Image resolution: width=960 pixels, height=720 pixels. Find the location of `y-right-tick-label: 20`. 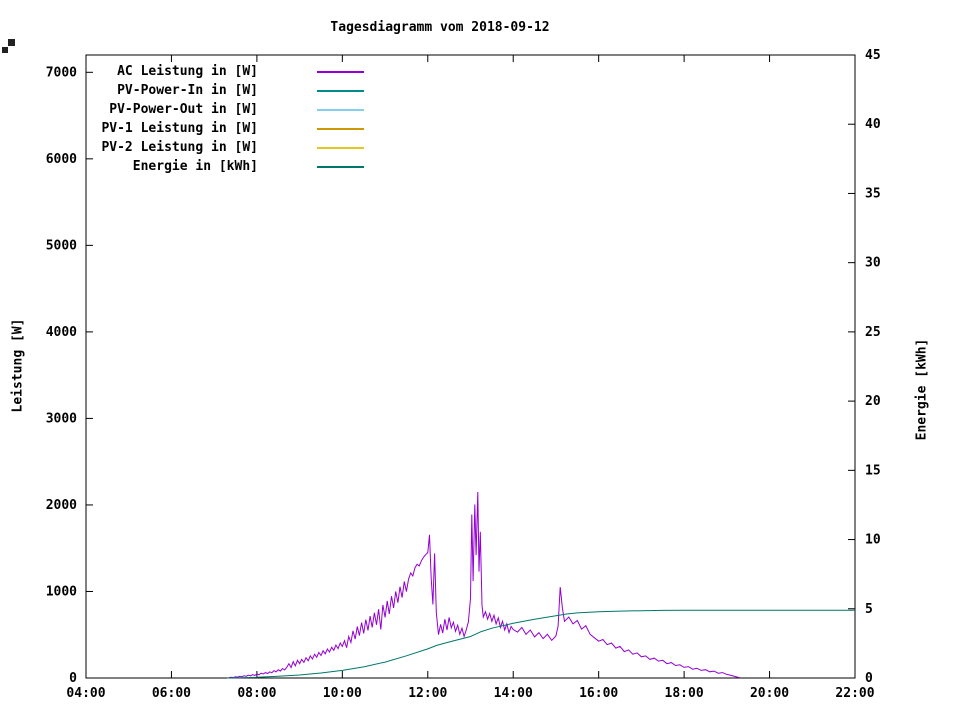

y-right-tick-label: 20 is located at coordinates (873, 401).